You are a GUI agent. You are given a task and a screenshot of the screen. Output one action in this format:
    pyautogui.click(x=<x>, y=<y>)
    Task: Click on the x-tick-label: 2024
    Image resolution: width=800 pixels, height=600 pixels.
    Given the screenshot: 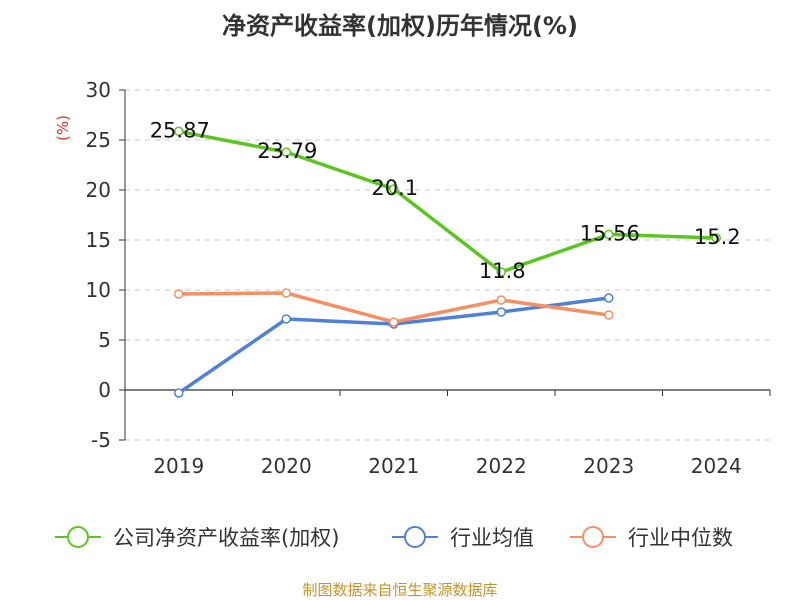 What is the action you would take?
    pyautogui.click(x=716, y=466)
    